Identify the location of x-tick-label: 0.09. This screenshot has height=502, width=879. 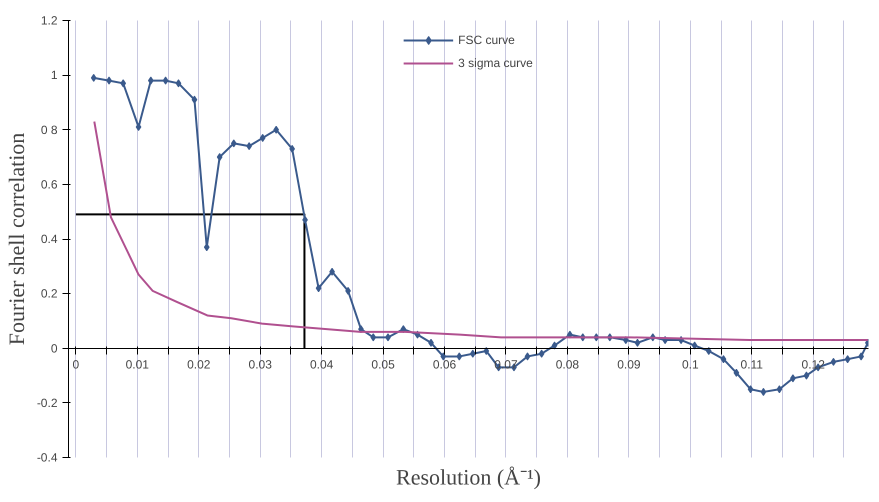
(629, 364).